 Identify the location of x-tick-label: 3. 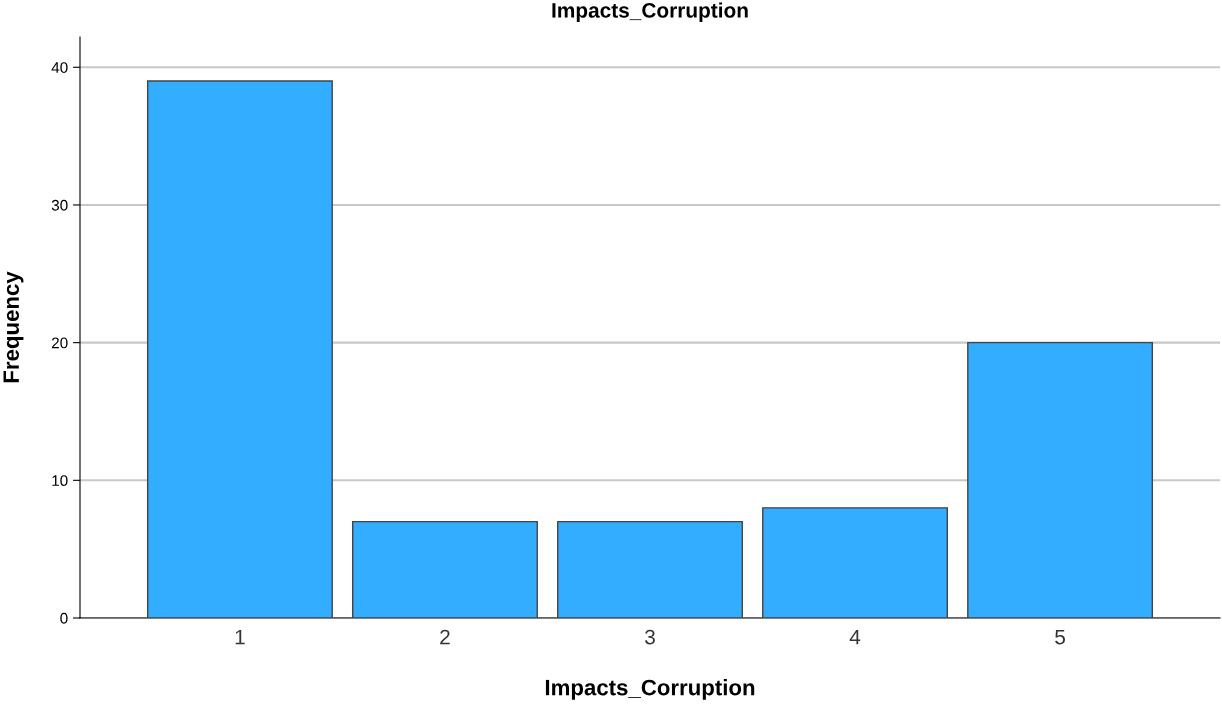
(650, 637).